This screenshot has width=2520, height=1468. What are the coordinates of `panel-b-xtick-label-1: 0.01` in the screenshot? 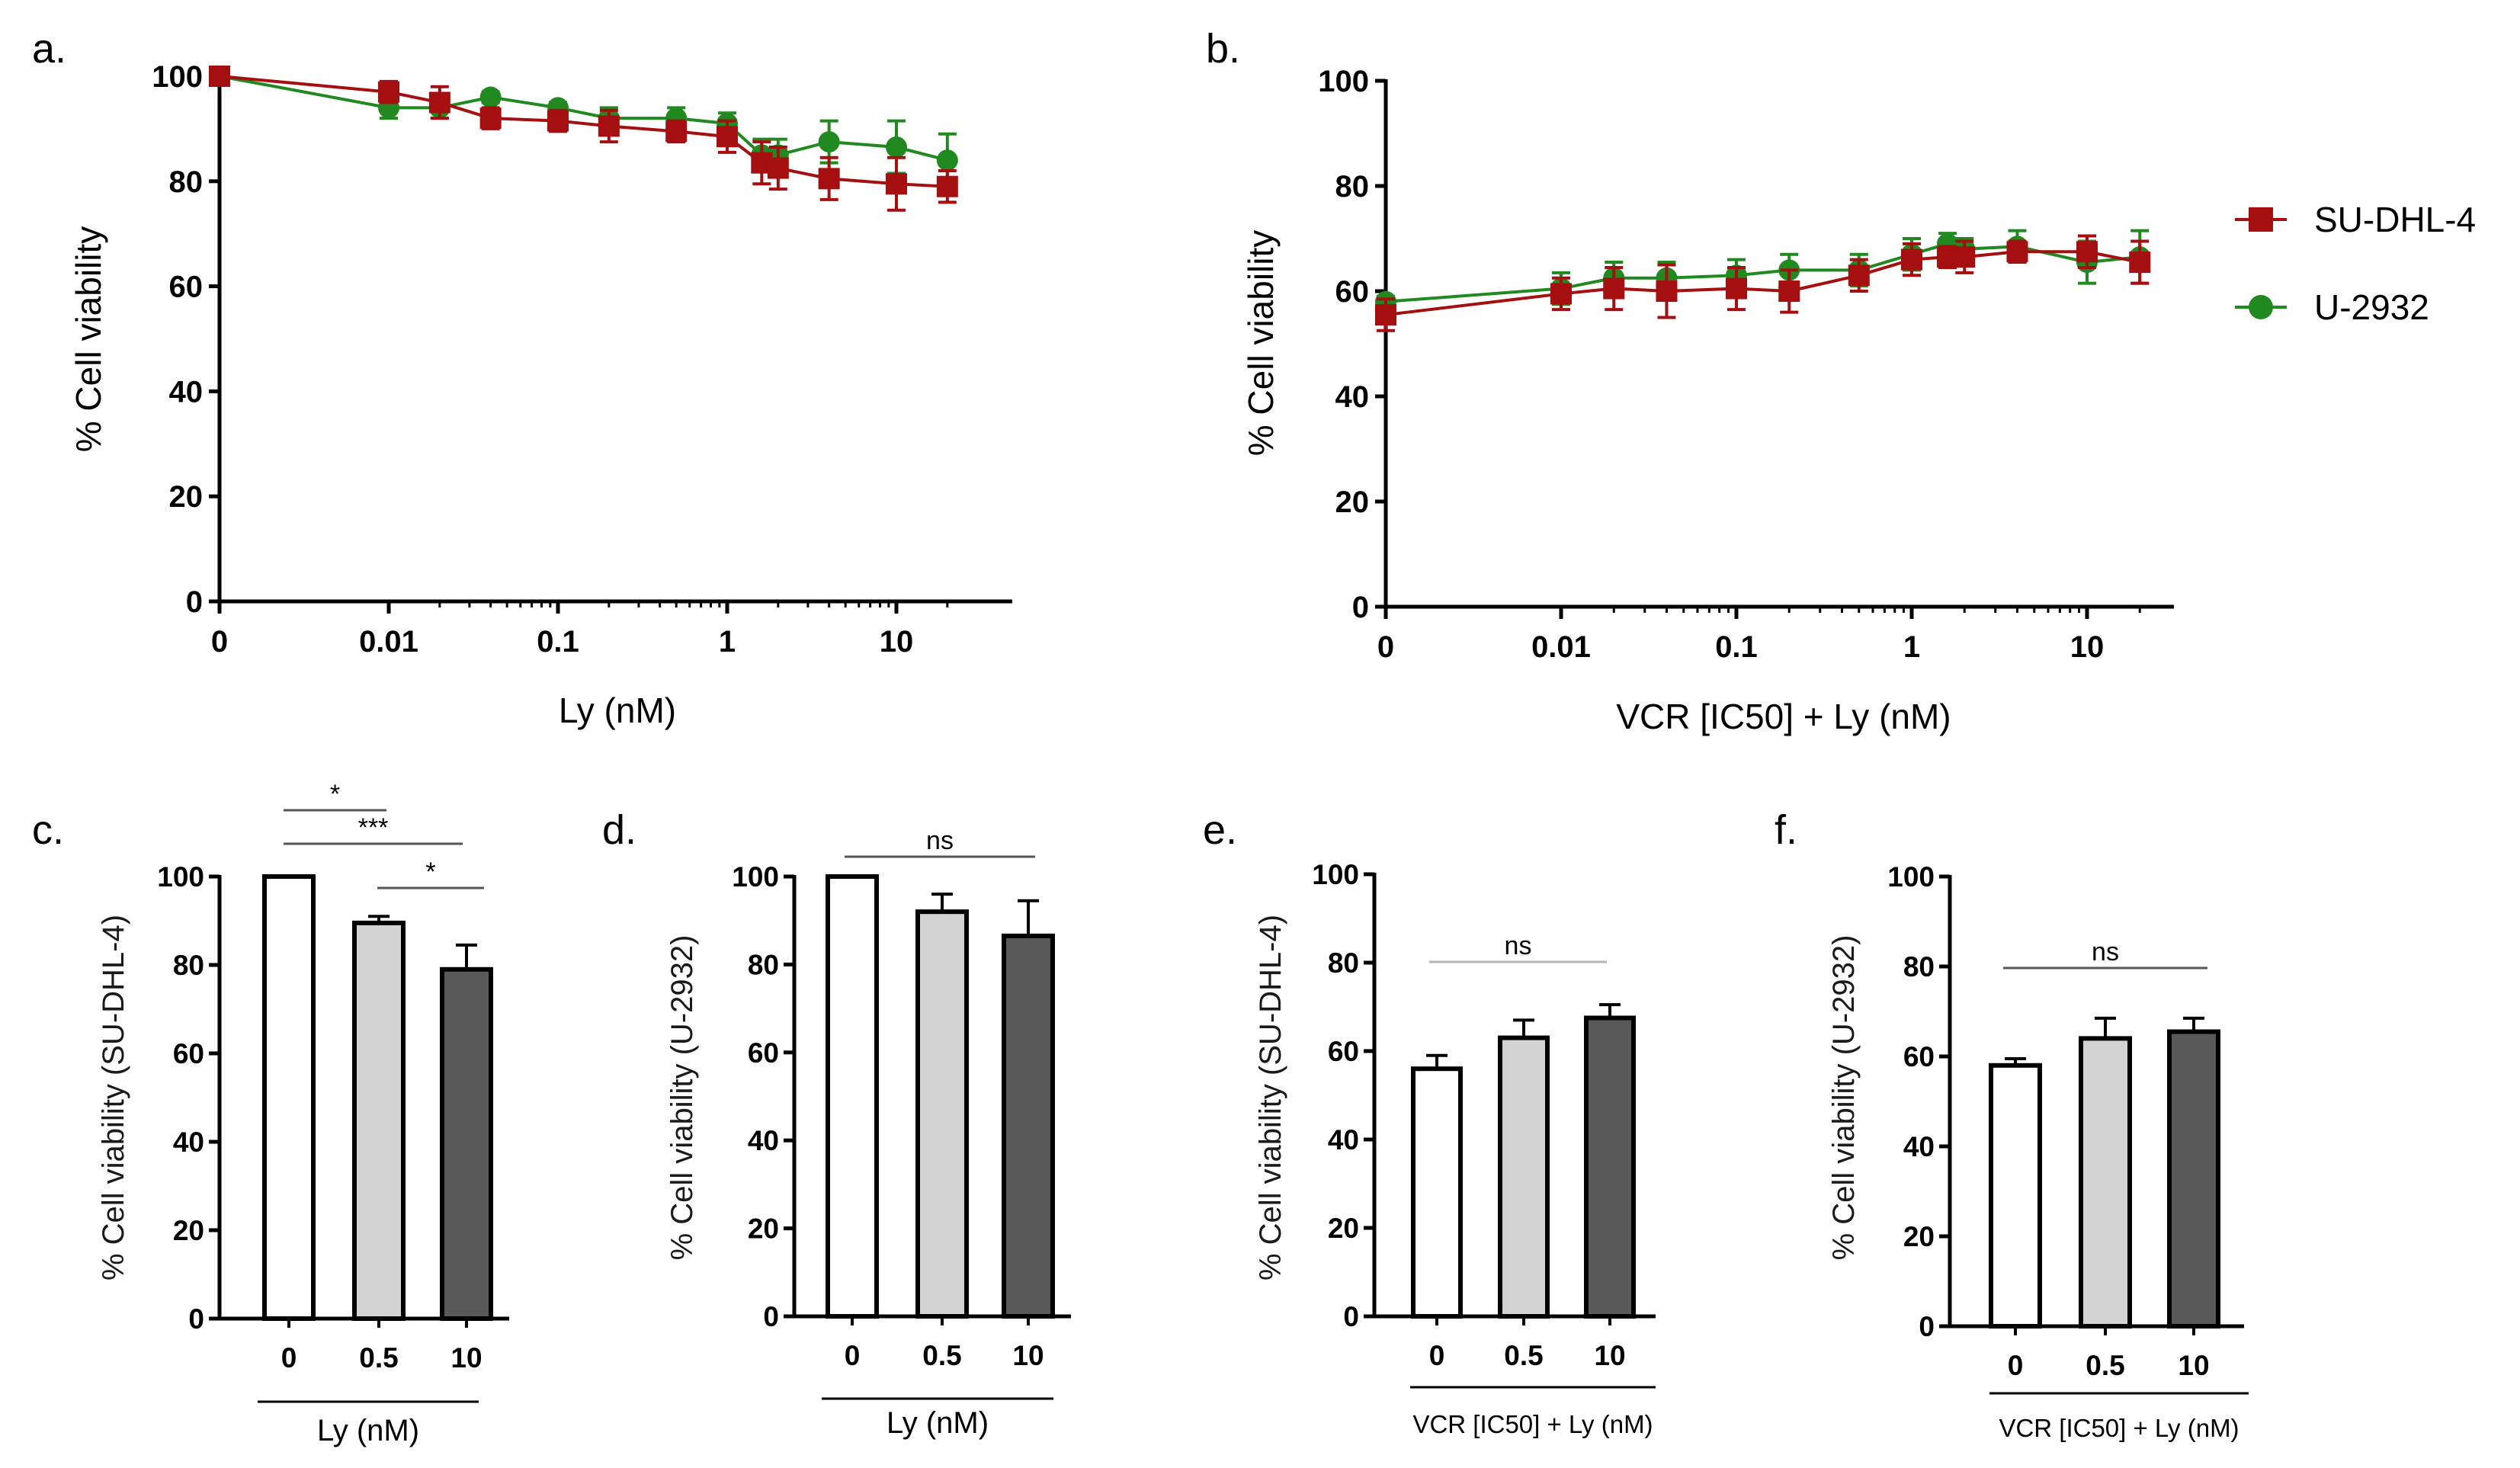 It's located at (1561, 647).